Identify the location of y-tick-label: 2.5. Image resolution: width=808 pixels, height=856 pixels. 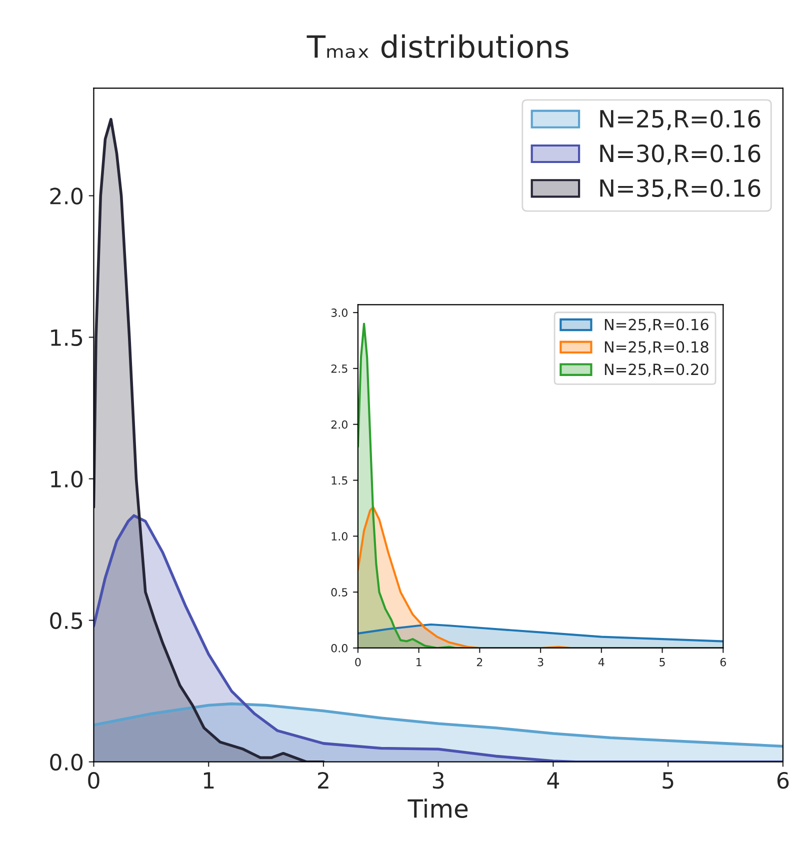
(339, 368).